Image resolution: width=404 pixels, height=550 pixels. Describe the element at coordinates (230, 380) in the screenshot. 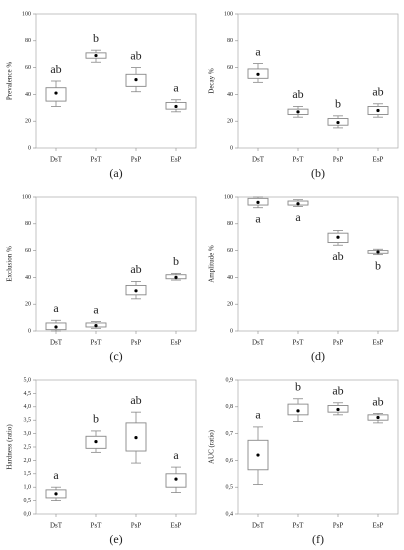

I see `y-tick-label: 0,9` at that location.